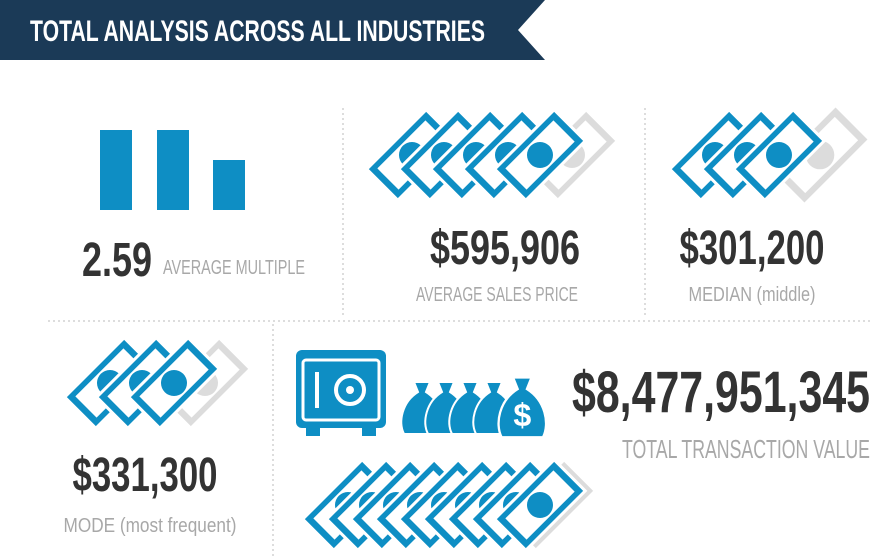 The width and height of the screenshot is (873, 556). What do you see at coordinates (746, 449) in the screenshot?
I see `stat-label: TOTAL TRANSACTION VALUE` at bounding box center [746, 449].